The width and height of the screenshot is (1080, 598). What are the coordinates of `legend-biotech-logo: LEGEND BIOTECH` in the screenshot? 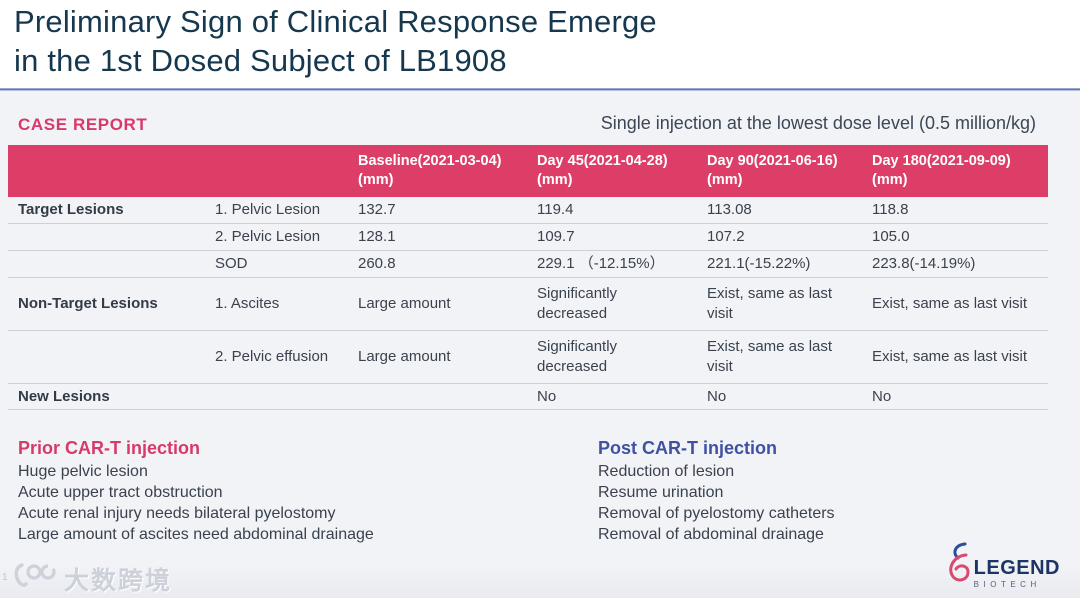 It's located at (1002, 566).